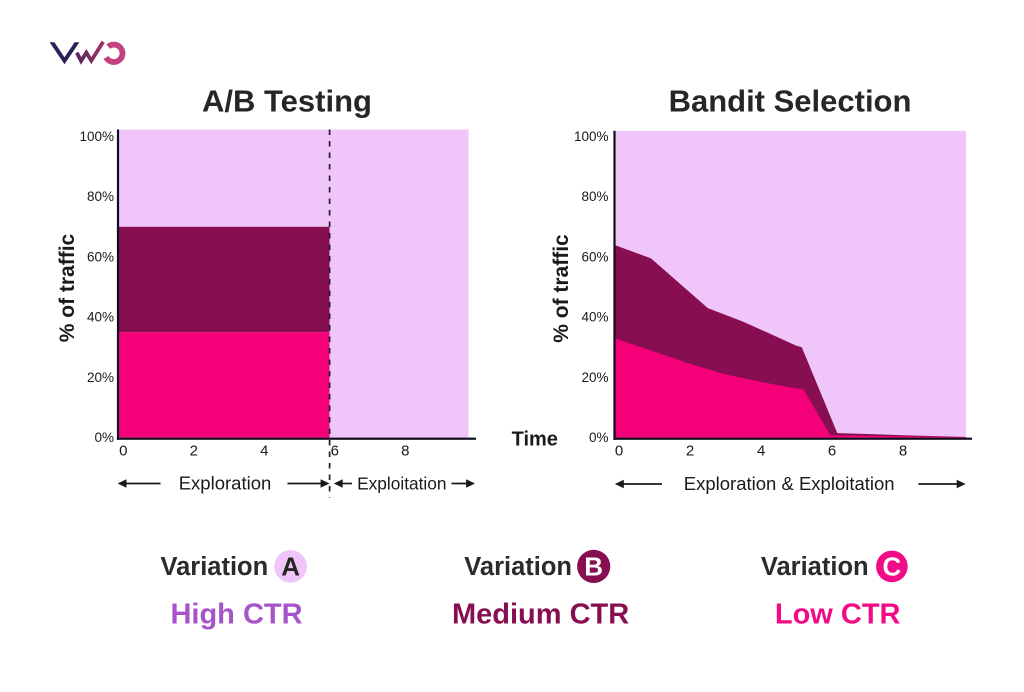 The width and height of the screenshot is (1024, 692). I want to click on svg-text: Exploration, so click(225, 483).